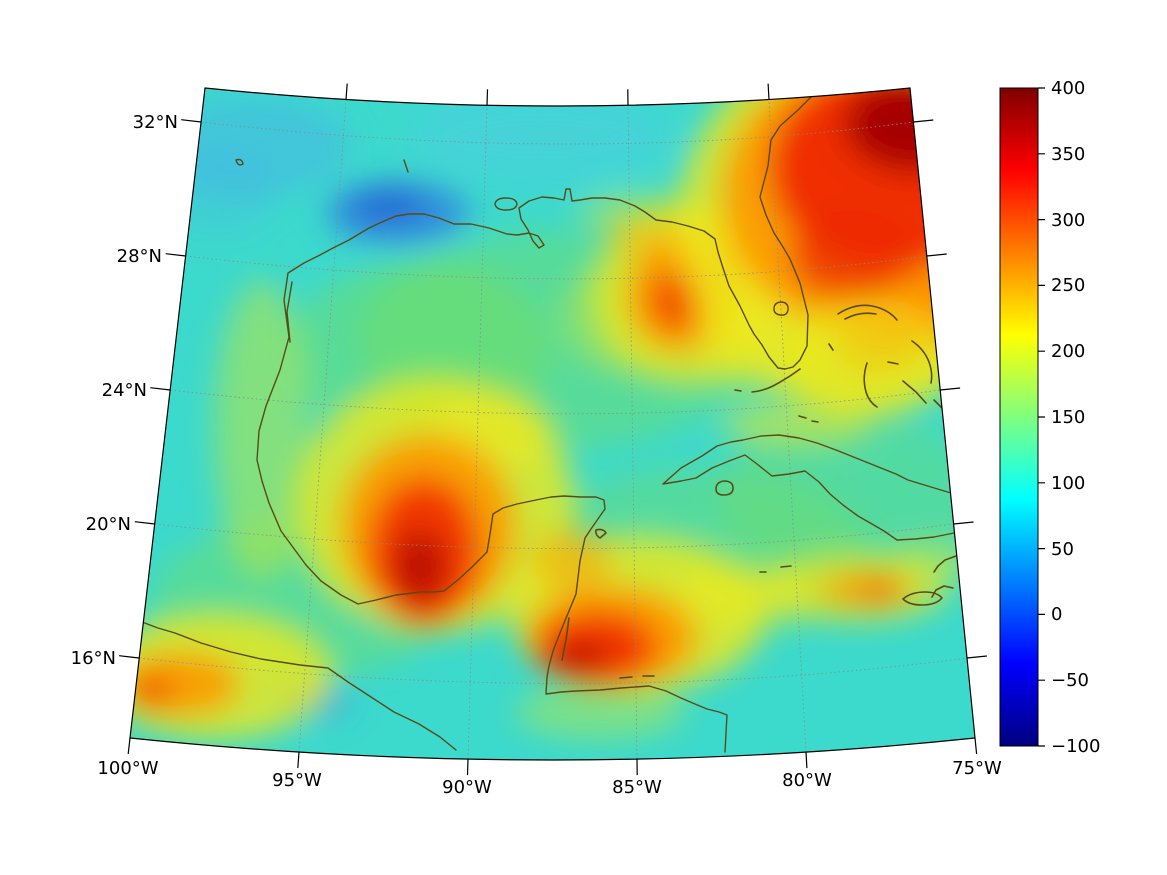 The height and width of the screenshot is (875, 1167). Describe the element at coordinates (1068, 351) in the screenshot. I see `colorbar-tick-label: 200` at that location.